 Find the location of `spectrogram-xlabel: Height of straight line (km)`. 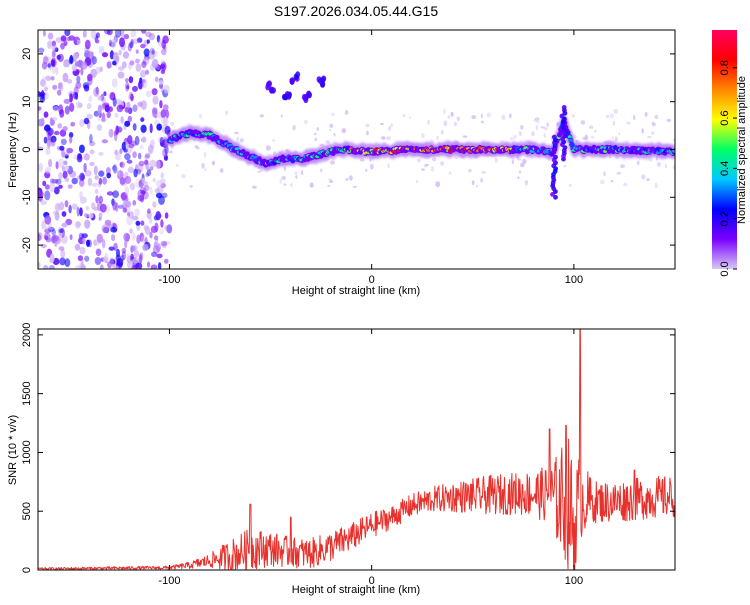

spectrogram-xlabel: Height of straight line (km) is located at coordinates (356, 291).